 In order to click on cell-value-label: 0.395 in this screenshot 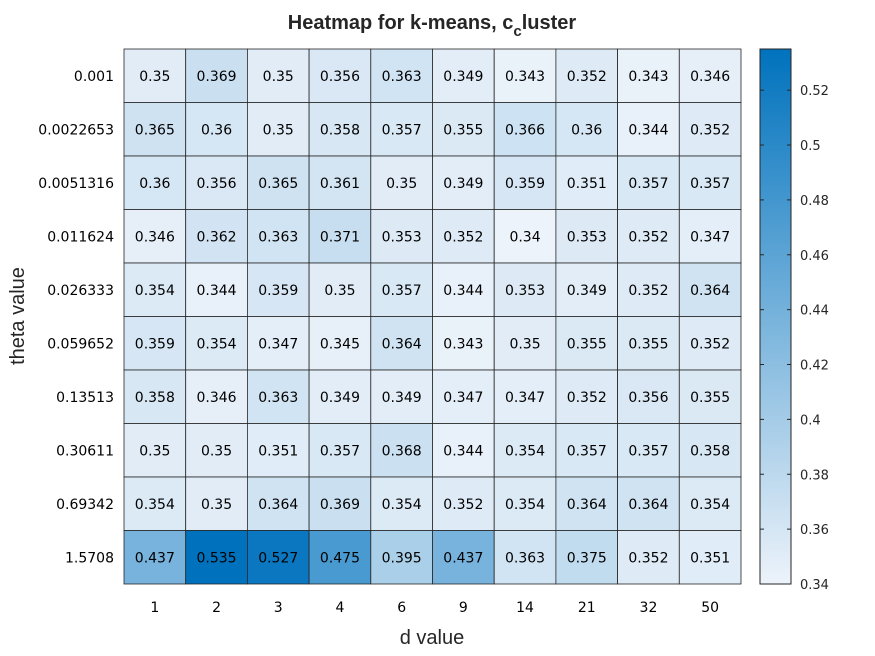, I will do `click(402, 558)`.